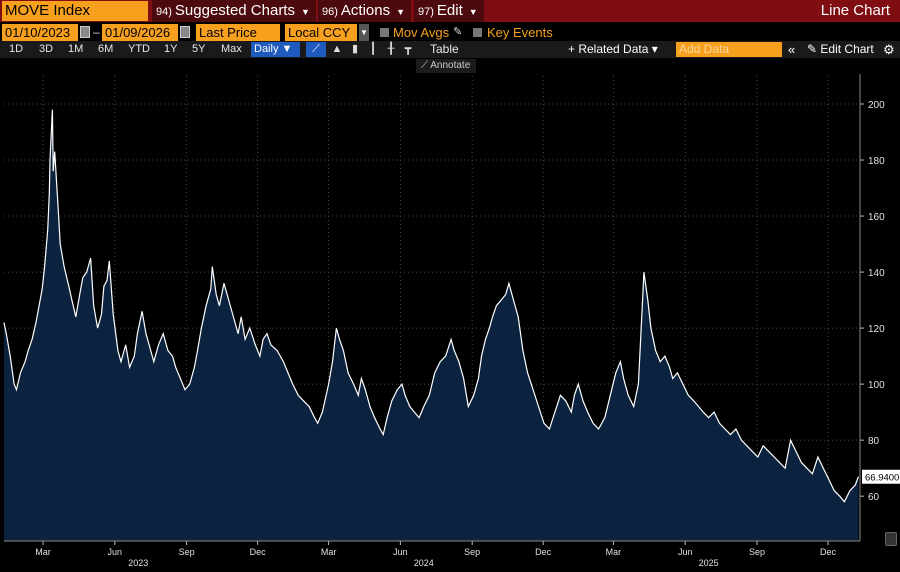 This screenshot has height=572, width=900. I want to click on gear-icon: ⚙, so click(889, 49).